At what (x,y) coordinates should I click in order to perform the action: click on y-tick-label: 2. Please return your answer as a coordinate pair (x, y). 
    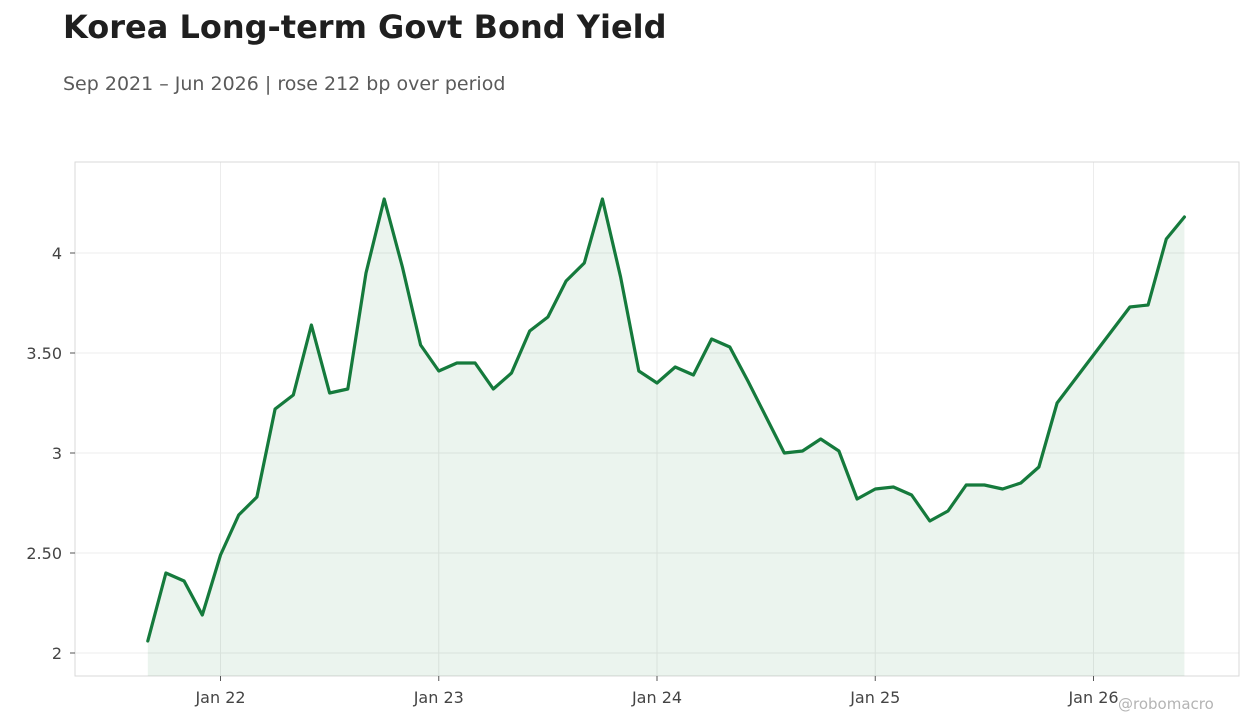
    Looking at the image, I should click on (57, 653).